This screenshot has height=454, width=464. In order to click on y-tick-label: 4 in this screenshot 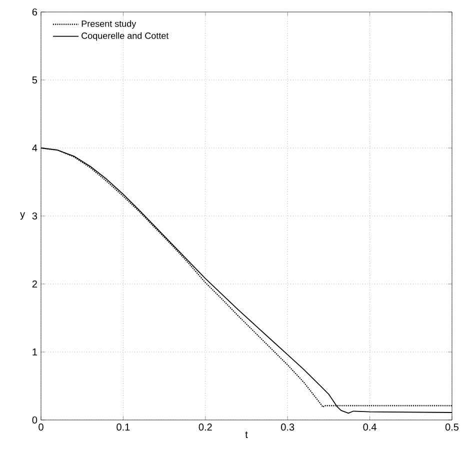, I will do `click(35, 148)`.